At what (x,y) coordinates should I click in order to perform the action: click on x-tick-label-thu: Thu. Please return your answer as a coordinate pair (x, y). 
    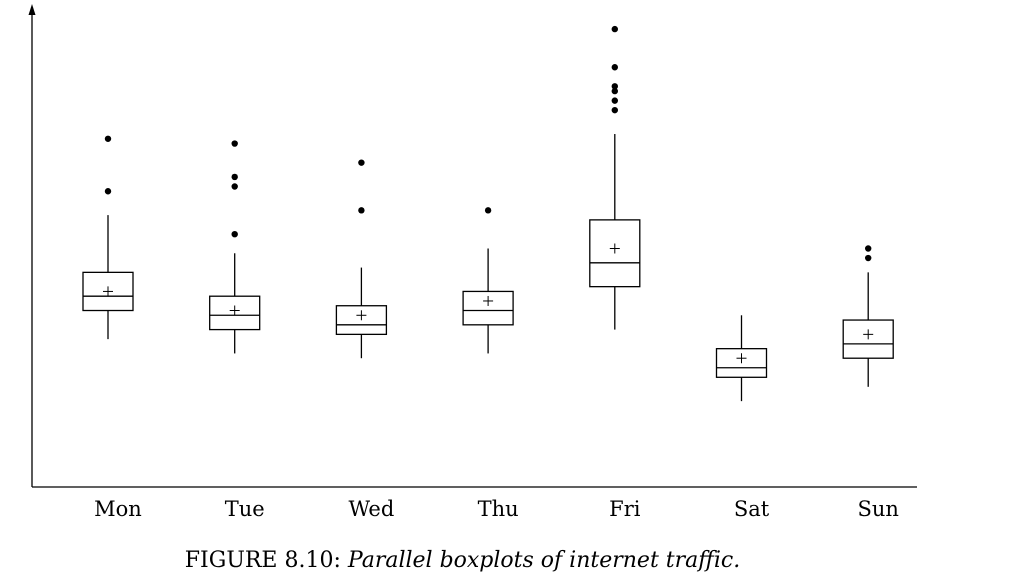
    Looking at the image, I should click on (498, 509).